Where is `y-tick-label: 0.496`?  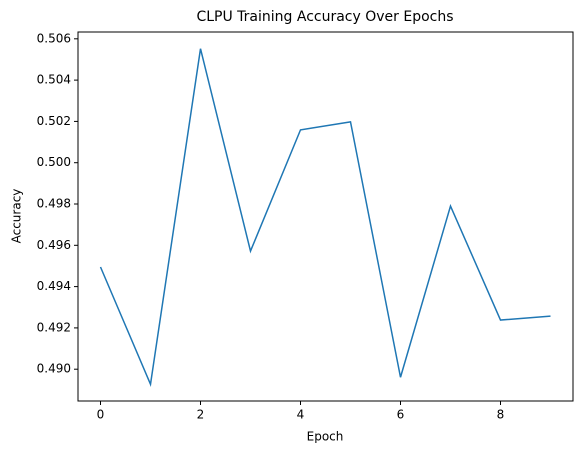 y-tick-label: 0.496 is located at coordinates (54, 245).